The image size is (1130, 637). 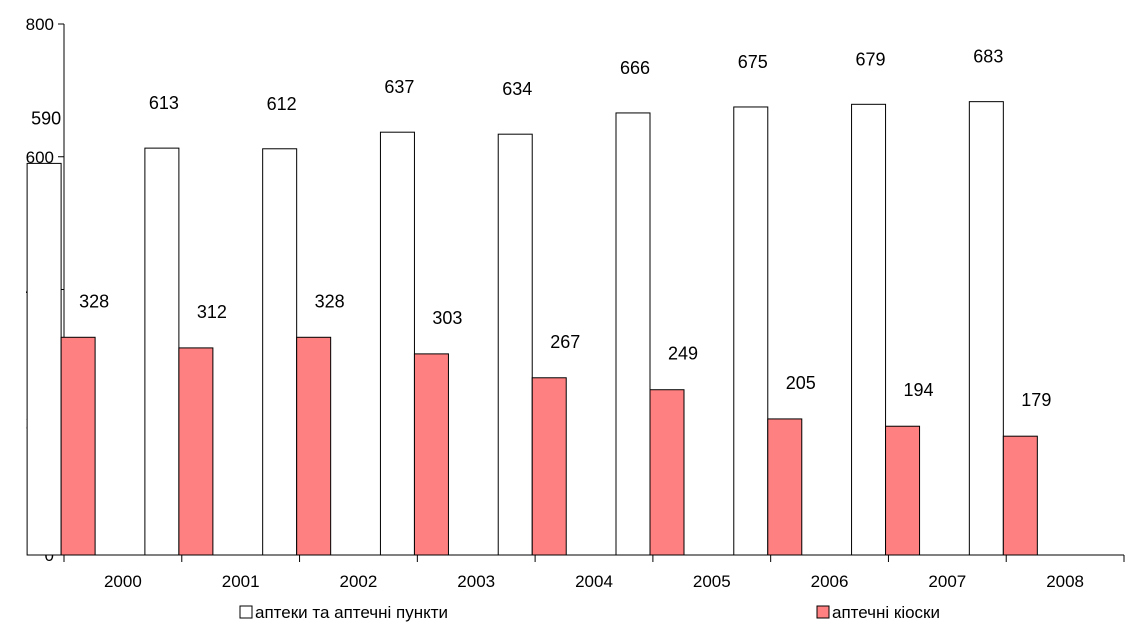 I want to click on data-label: 637, so click(x=399, y=87).